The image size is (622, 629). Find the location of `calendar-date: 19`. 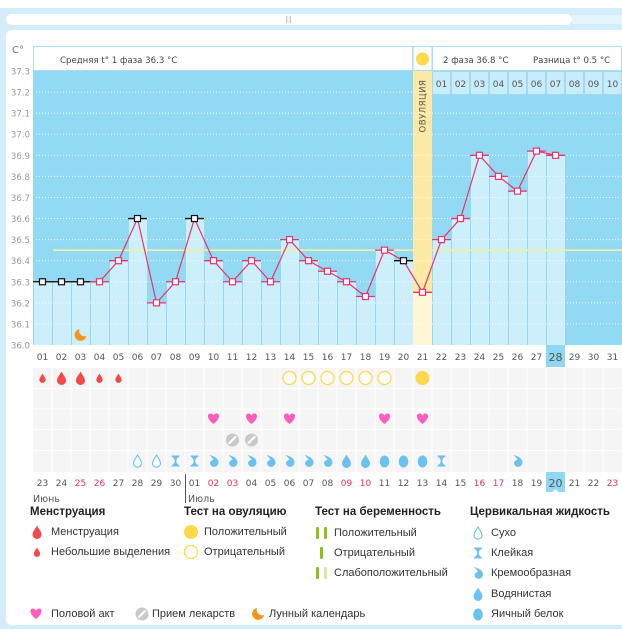

calendar-date: 19 is located at coordinates (537, 484).